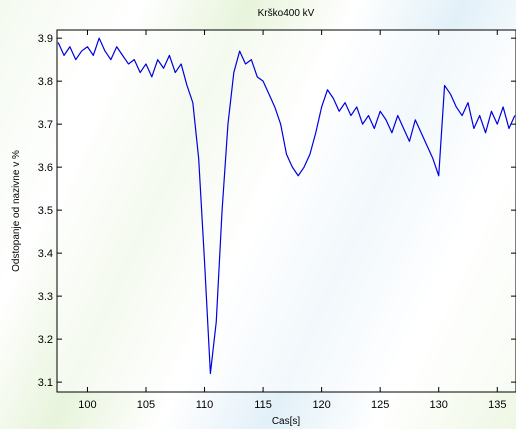  I want to click on x-tick-label: 125, so click(380, 405).